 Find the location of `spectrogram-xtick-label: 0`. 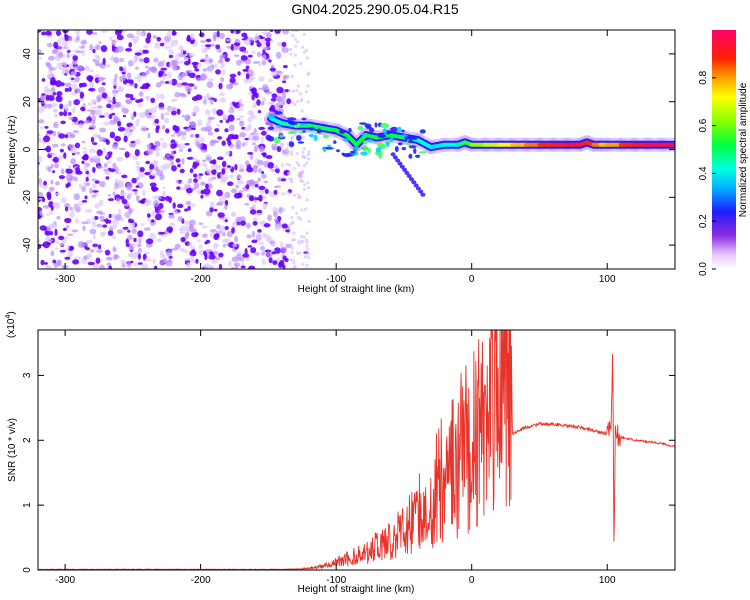

spectrogram-xtick-label: 0 is located at coordinates (472, 279).